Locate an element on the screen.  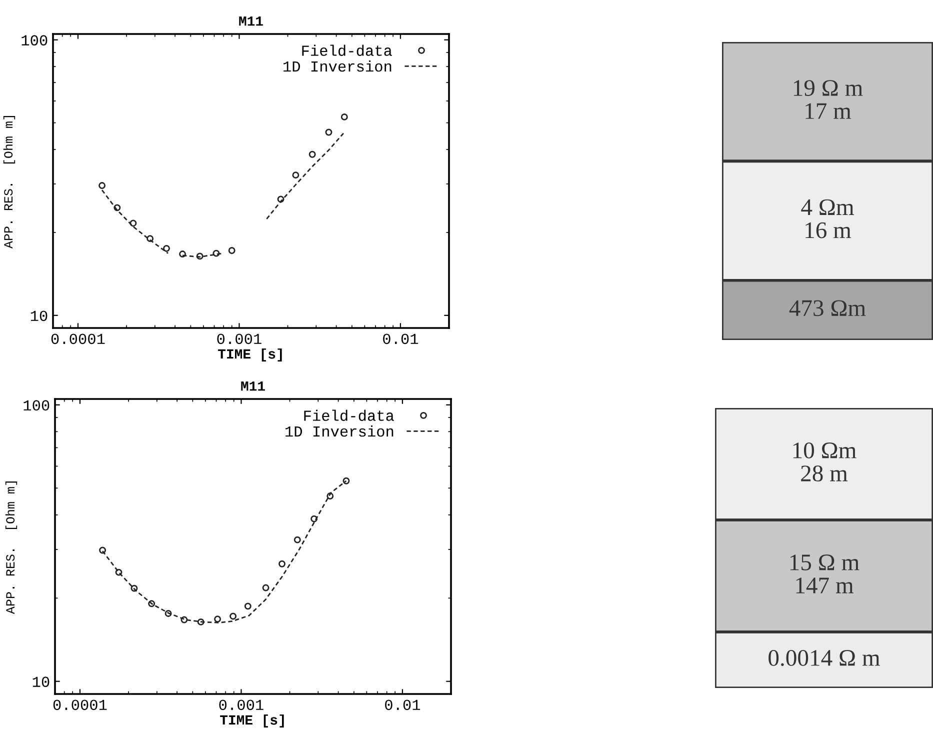
text: 473 Ωm is located at coordinates (827, 308).